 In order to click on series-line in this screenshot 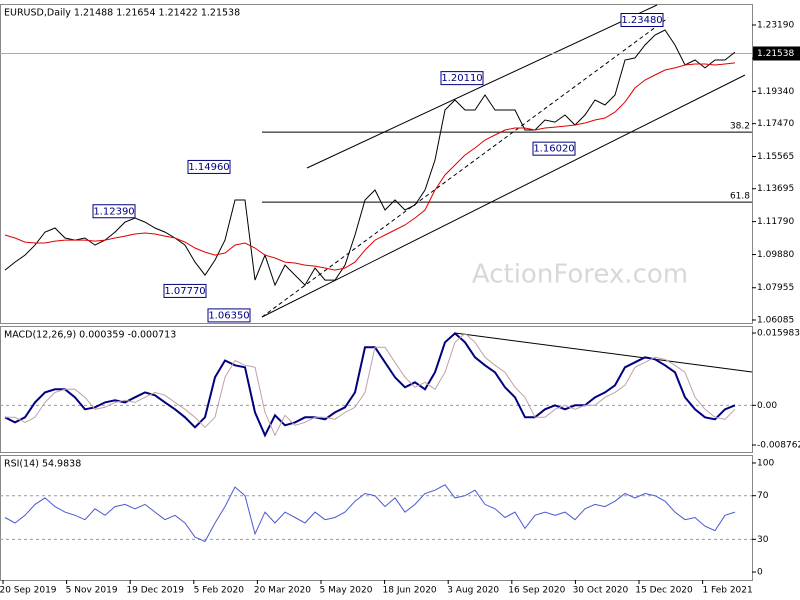, I will do `click(370, 513)`.